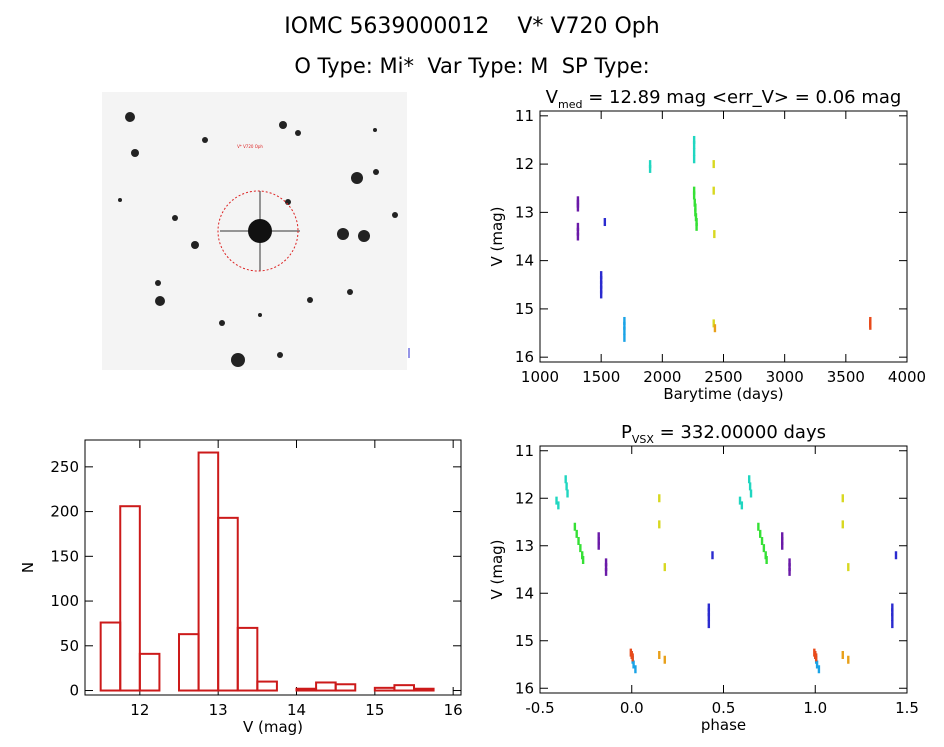 The height and width of the screenshot is (747, 944). What do you see at coordinates (69, 646) in the screenshot?
I see `y-tick-label: 50` at bounding box center [69, 646].